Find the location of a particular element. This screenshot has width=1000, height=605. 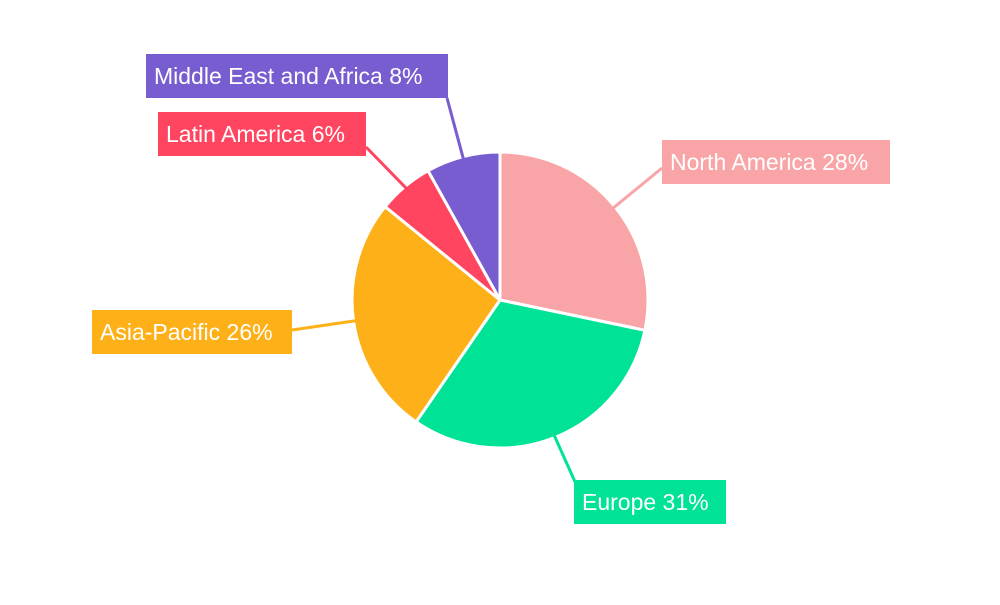

leader-line-europe is located at coordinates (565, 459).